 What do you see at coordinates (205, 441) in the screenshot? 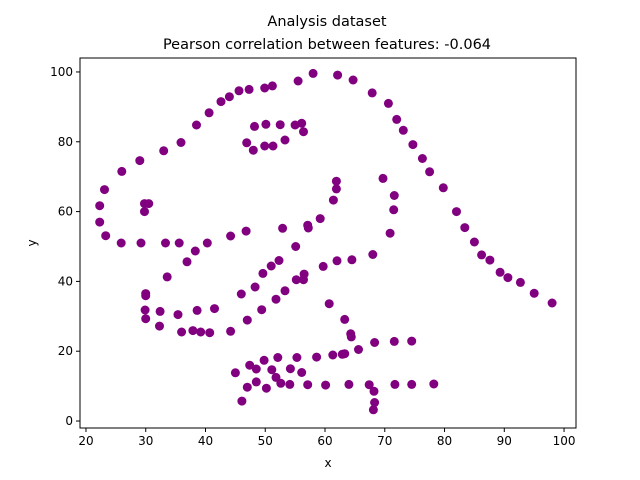
I see `x-tick-label: 40` at bounding box center [205, 441].